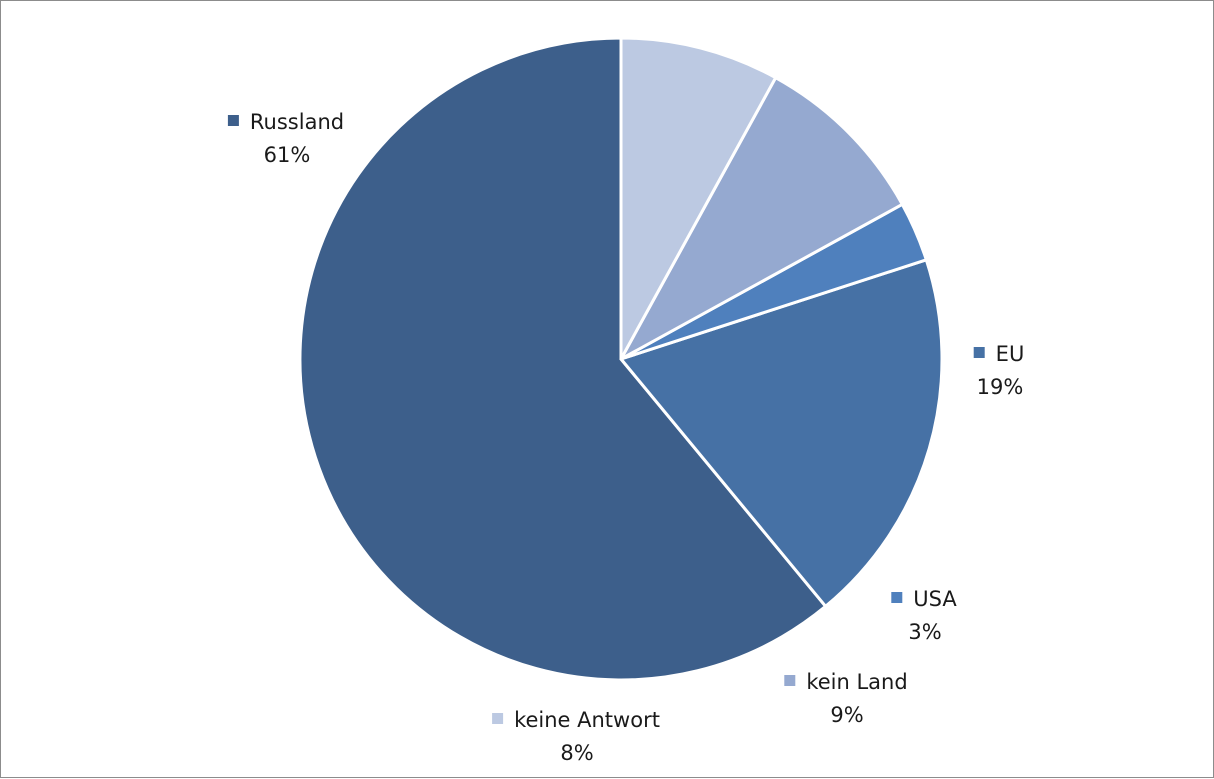 The image size is (1214, 779). Describe the element at coordinates (576, 753) in the screenshot. I see `percentage-label: 8%` at that location.